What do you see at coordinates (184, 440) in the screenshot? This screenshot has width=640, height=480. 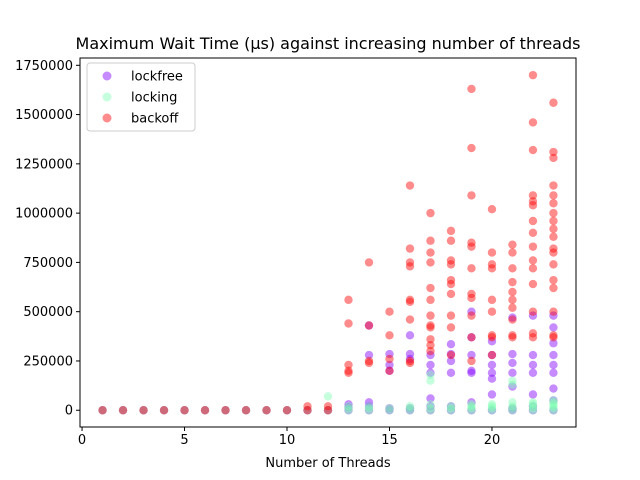 I see `x-tick-label: 5` at bounding box center [184, 440].